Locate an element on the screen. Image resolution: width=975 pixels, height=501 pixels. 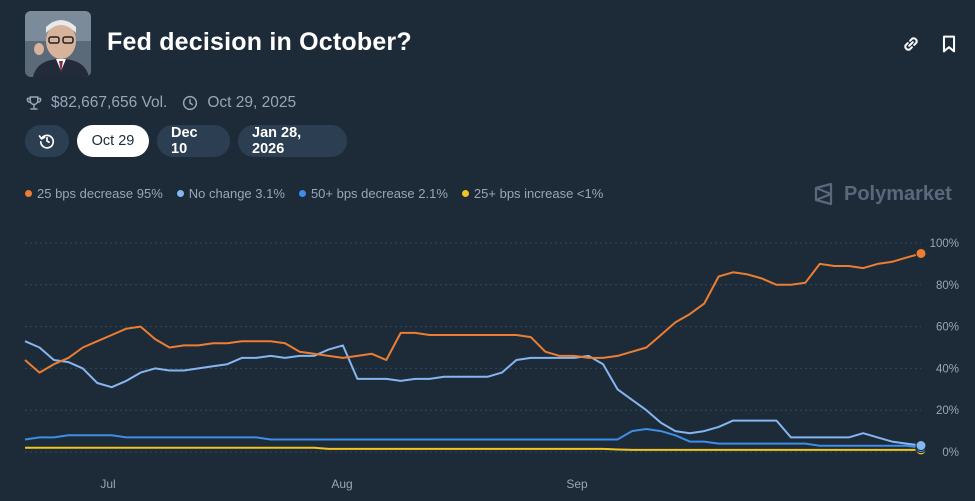
history-button is located at coordinates (47, 141).